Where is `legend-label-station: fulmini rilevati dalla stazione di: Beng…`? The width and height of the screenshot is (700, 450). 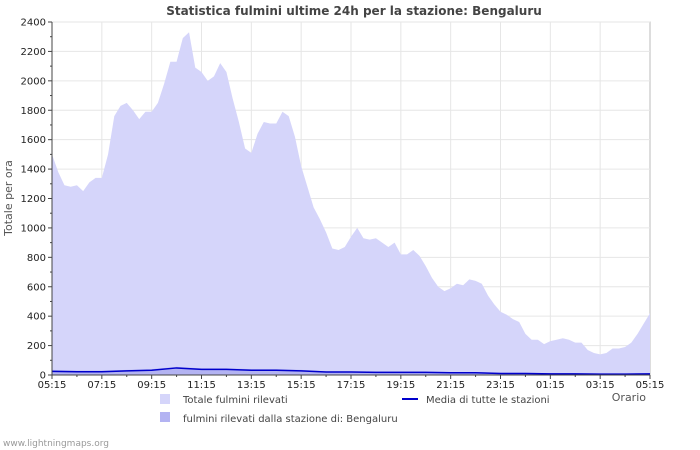 legend-label-station: fulmini rilevati dalla stazione di: Beng… is located at coordinates (290, 419).